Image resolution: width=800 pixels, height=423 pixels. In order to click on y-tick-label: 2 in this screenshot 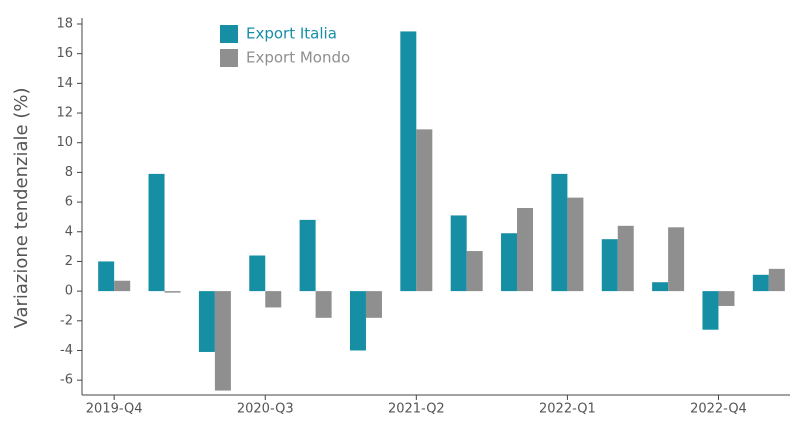, I will do `click(69, 261)`.